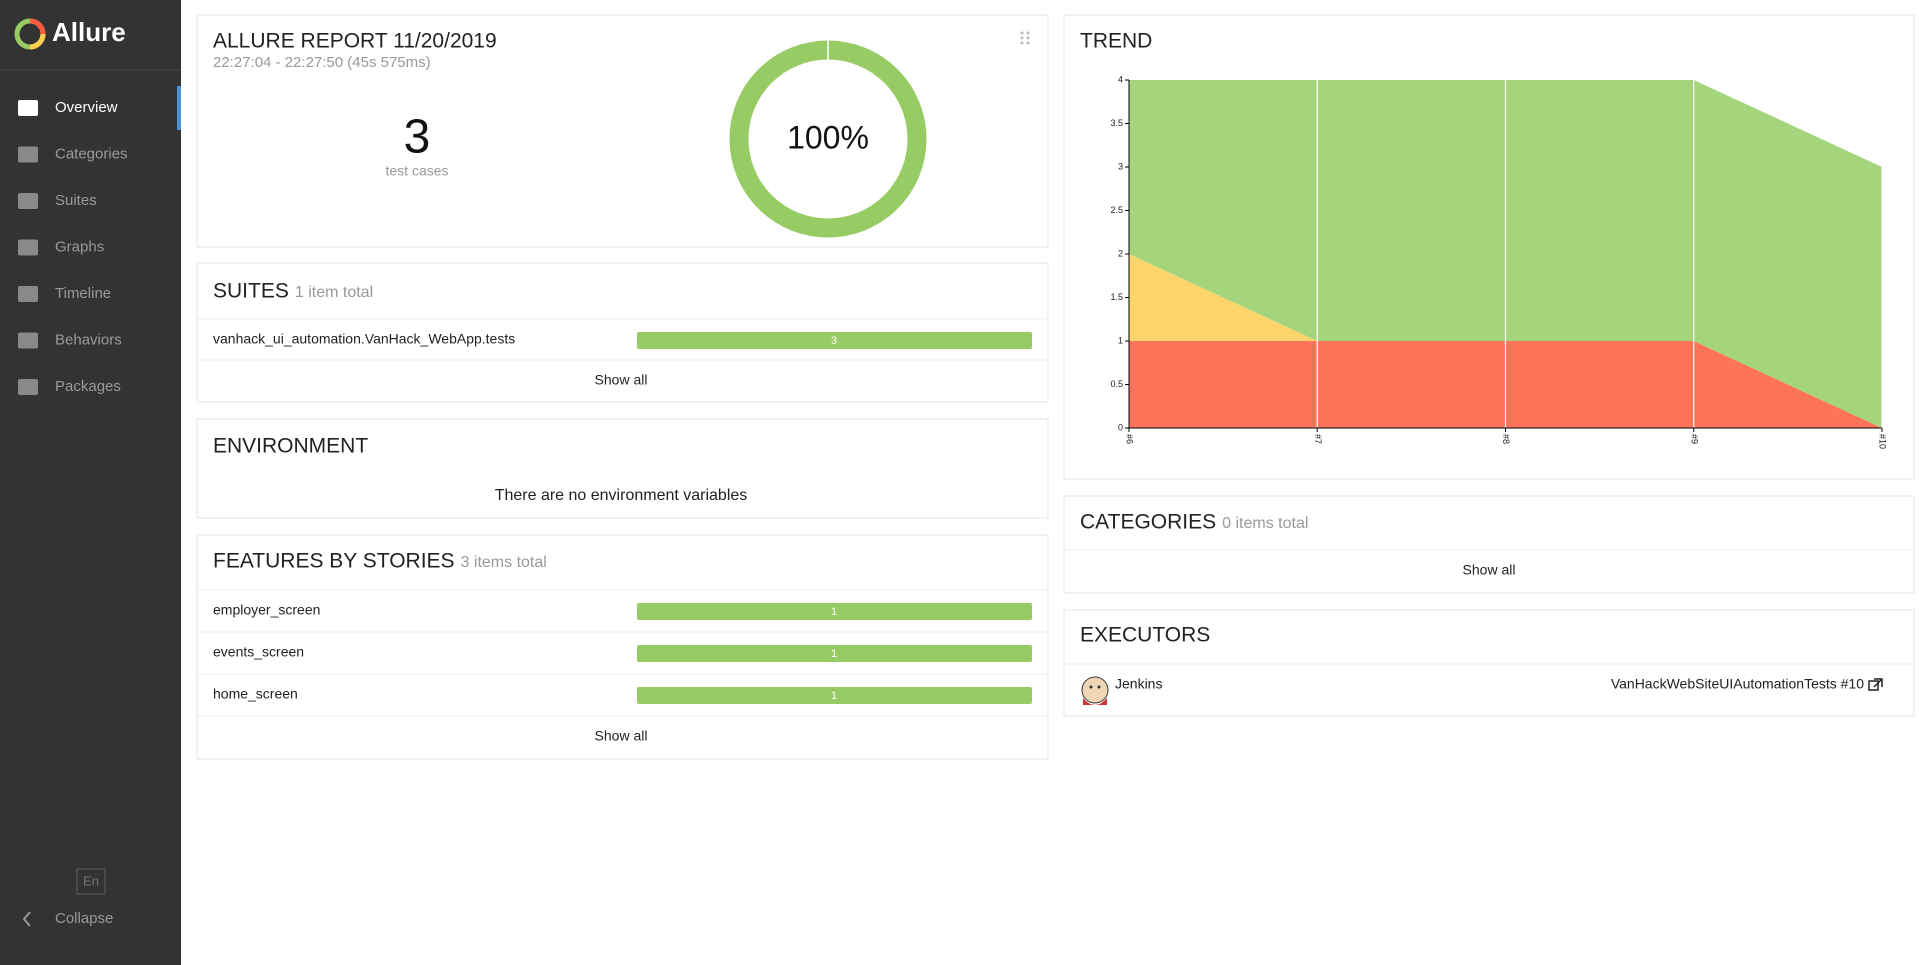 The image size is (1919, 965). Describe the element at coordinates (79, 246) in the screenshot. I see `nav-item: Graphs` at that location.